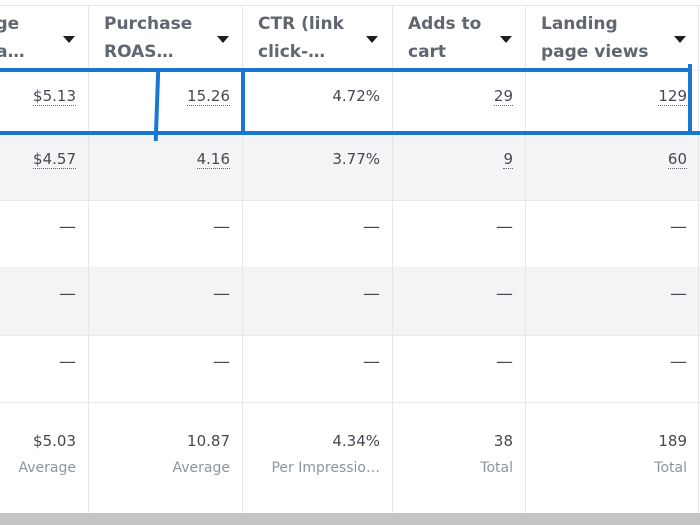 The height and width of the screenshot is (525, 700). I want to click on table-cell: 3.77%, so click(317, 159).